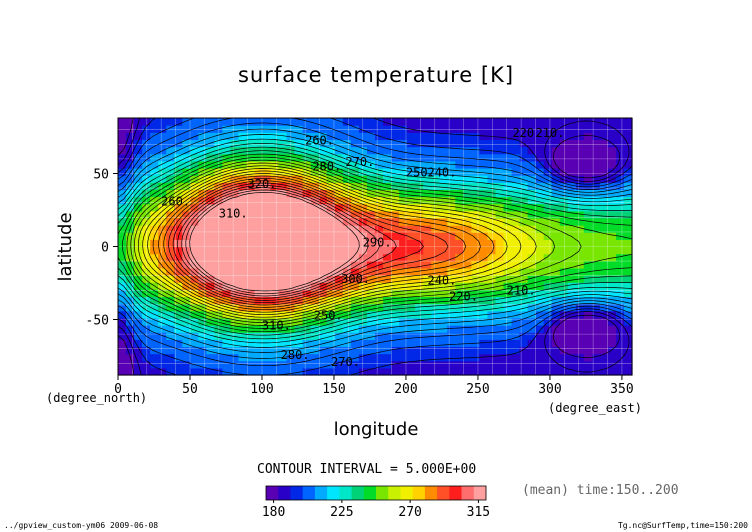  I want to click on contour-label: 250., so click(420, 172).